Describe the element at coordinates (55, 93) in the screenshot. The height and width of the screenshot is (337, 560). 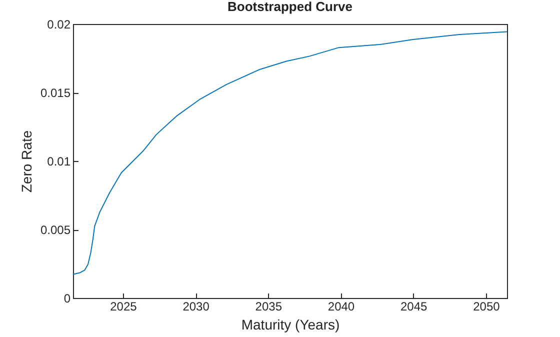
I see `y-tick-label: 0.015` at that location.